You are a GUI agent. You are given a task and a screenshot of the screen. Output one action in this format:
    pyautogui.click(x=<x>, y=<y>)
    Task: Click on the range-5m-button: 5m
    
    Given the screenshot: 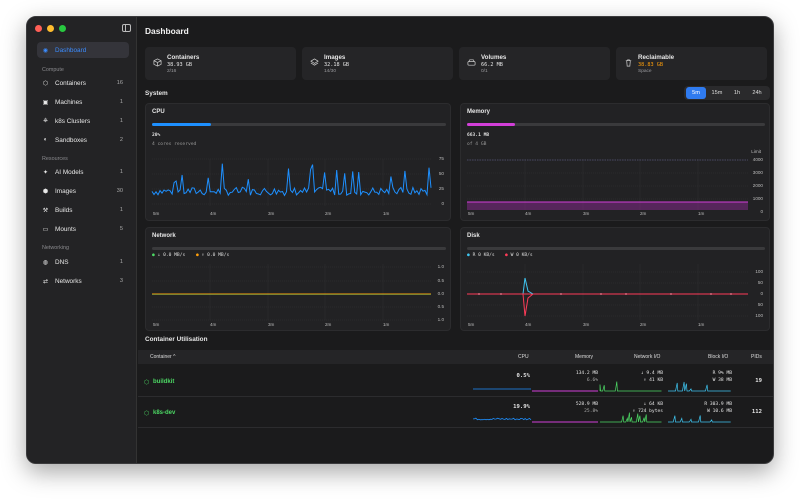 What is the action you would take?
    pyautogui.click(x=696, y=93)
    